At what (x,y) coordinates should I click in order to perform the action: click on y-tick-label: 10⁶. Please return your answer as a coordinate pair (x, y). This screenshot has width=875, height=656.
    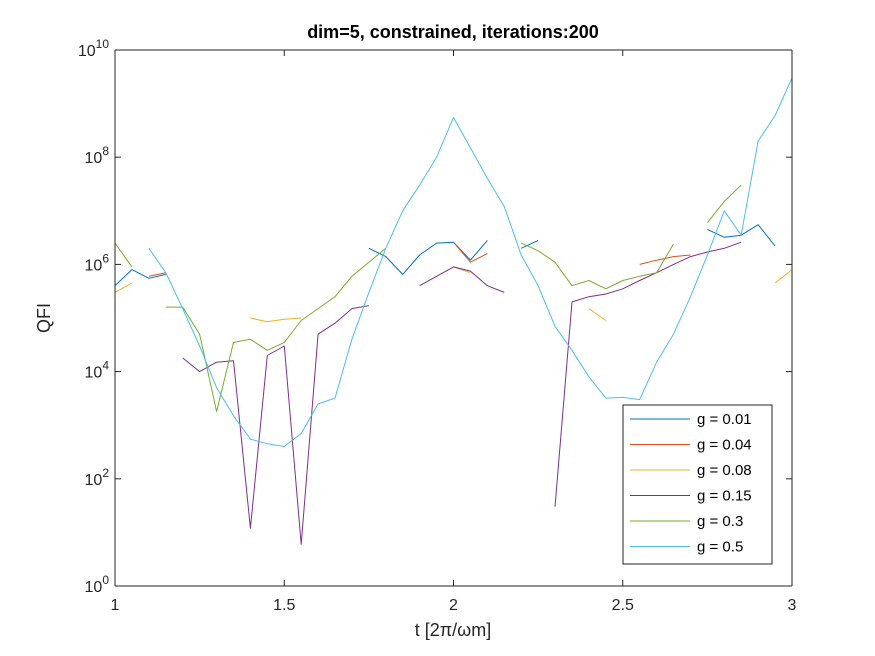
    Looking at the image, I should click on (97, 262).